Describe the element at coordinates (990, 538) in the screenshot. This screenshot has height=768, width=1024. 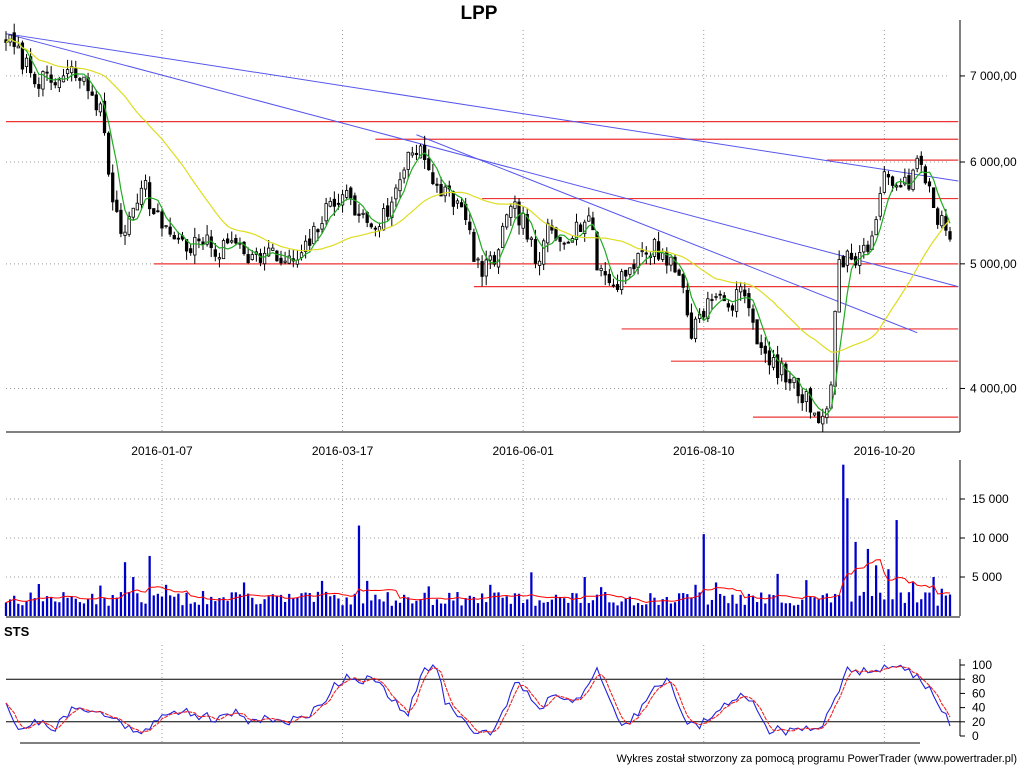
I see `volume-tick-label: 10 000` at that location.